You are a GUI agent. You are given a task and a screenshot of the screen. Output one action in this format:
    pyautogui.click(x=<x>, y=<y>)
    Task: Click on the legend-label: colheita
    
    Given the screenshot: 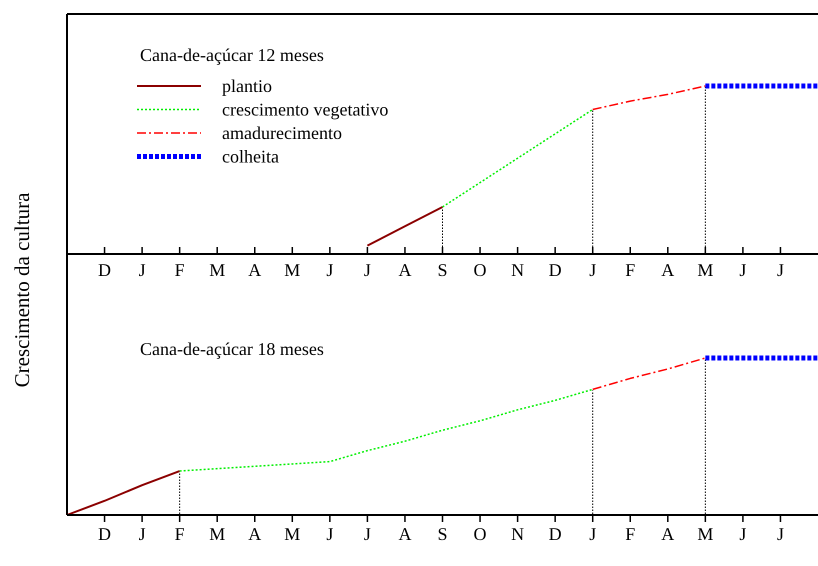 What is the action you would take?
    pyautogui.click(x=250, y=156)
    